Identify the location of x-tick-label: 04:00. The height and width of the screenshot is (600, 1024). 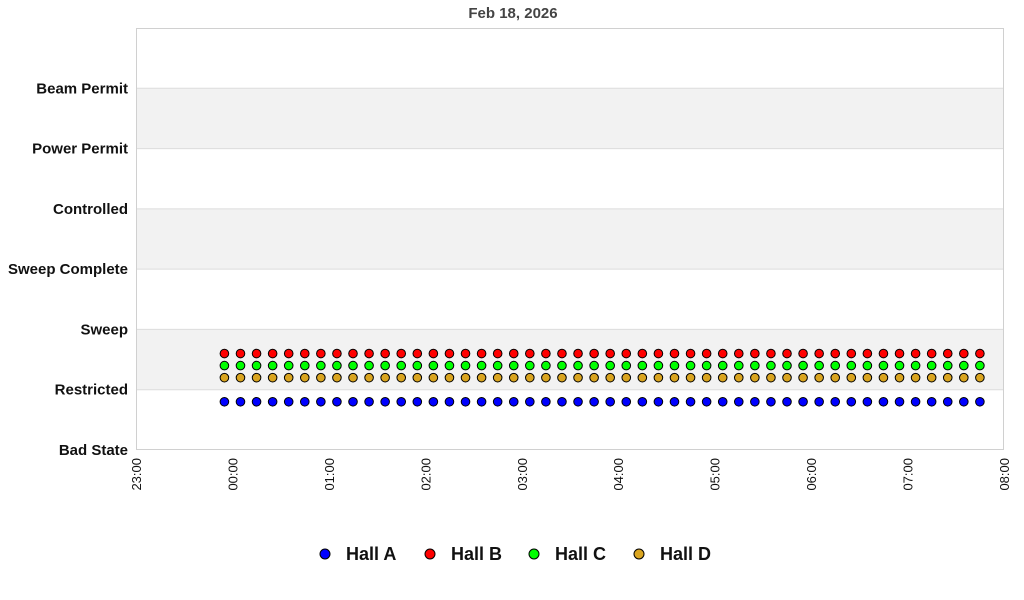
(618, 474).